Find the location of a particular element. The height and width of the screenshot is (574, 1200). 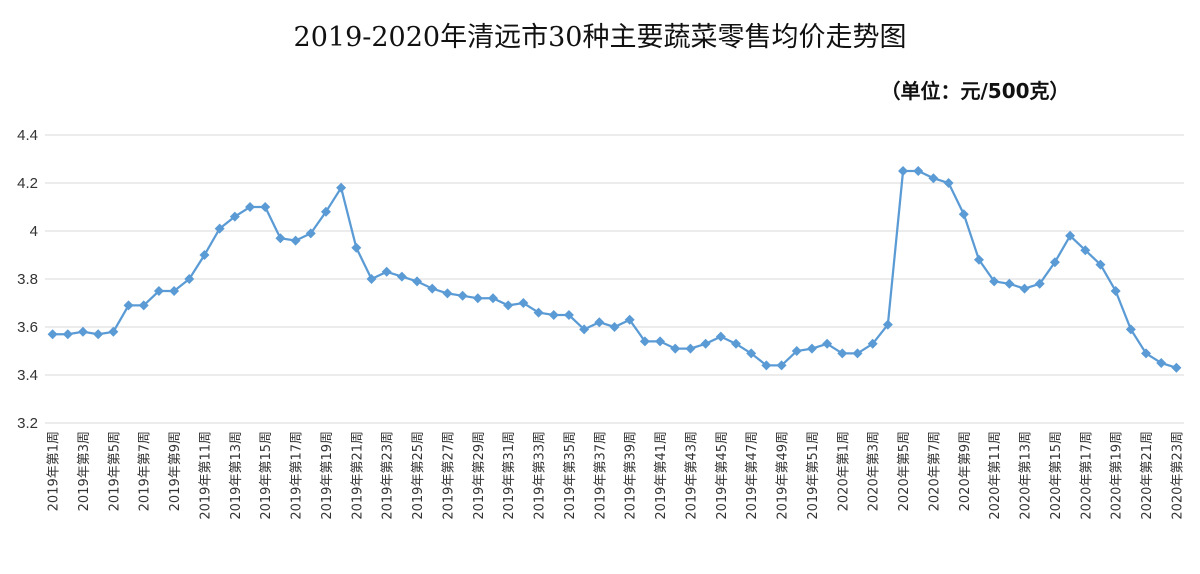

x-tick-label: 2019年第43周 is located at coordinates (691, 475).